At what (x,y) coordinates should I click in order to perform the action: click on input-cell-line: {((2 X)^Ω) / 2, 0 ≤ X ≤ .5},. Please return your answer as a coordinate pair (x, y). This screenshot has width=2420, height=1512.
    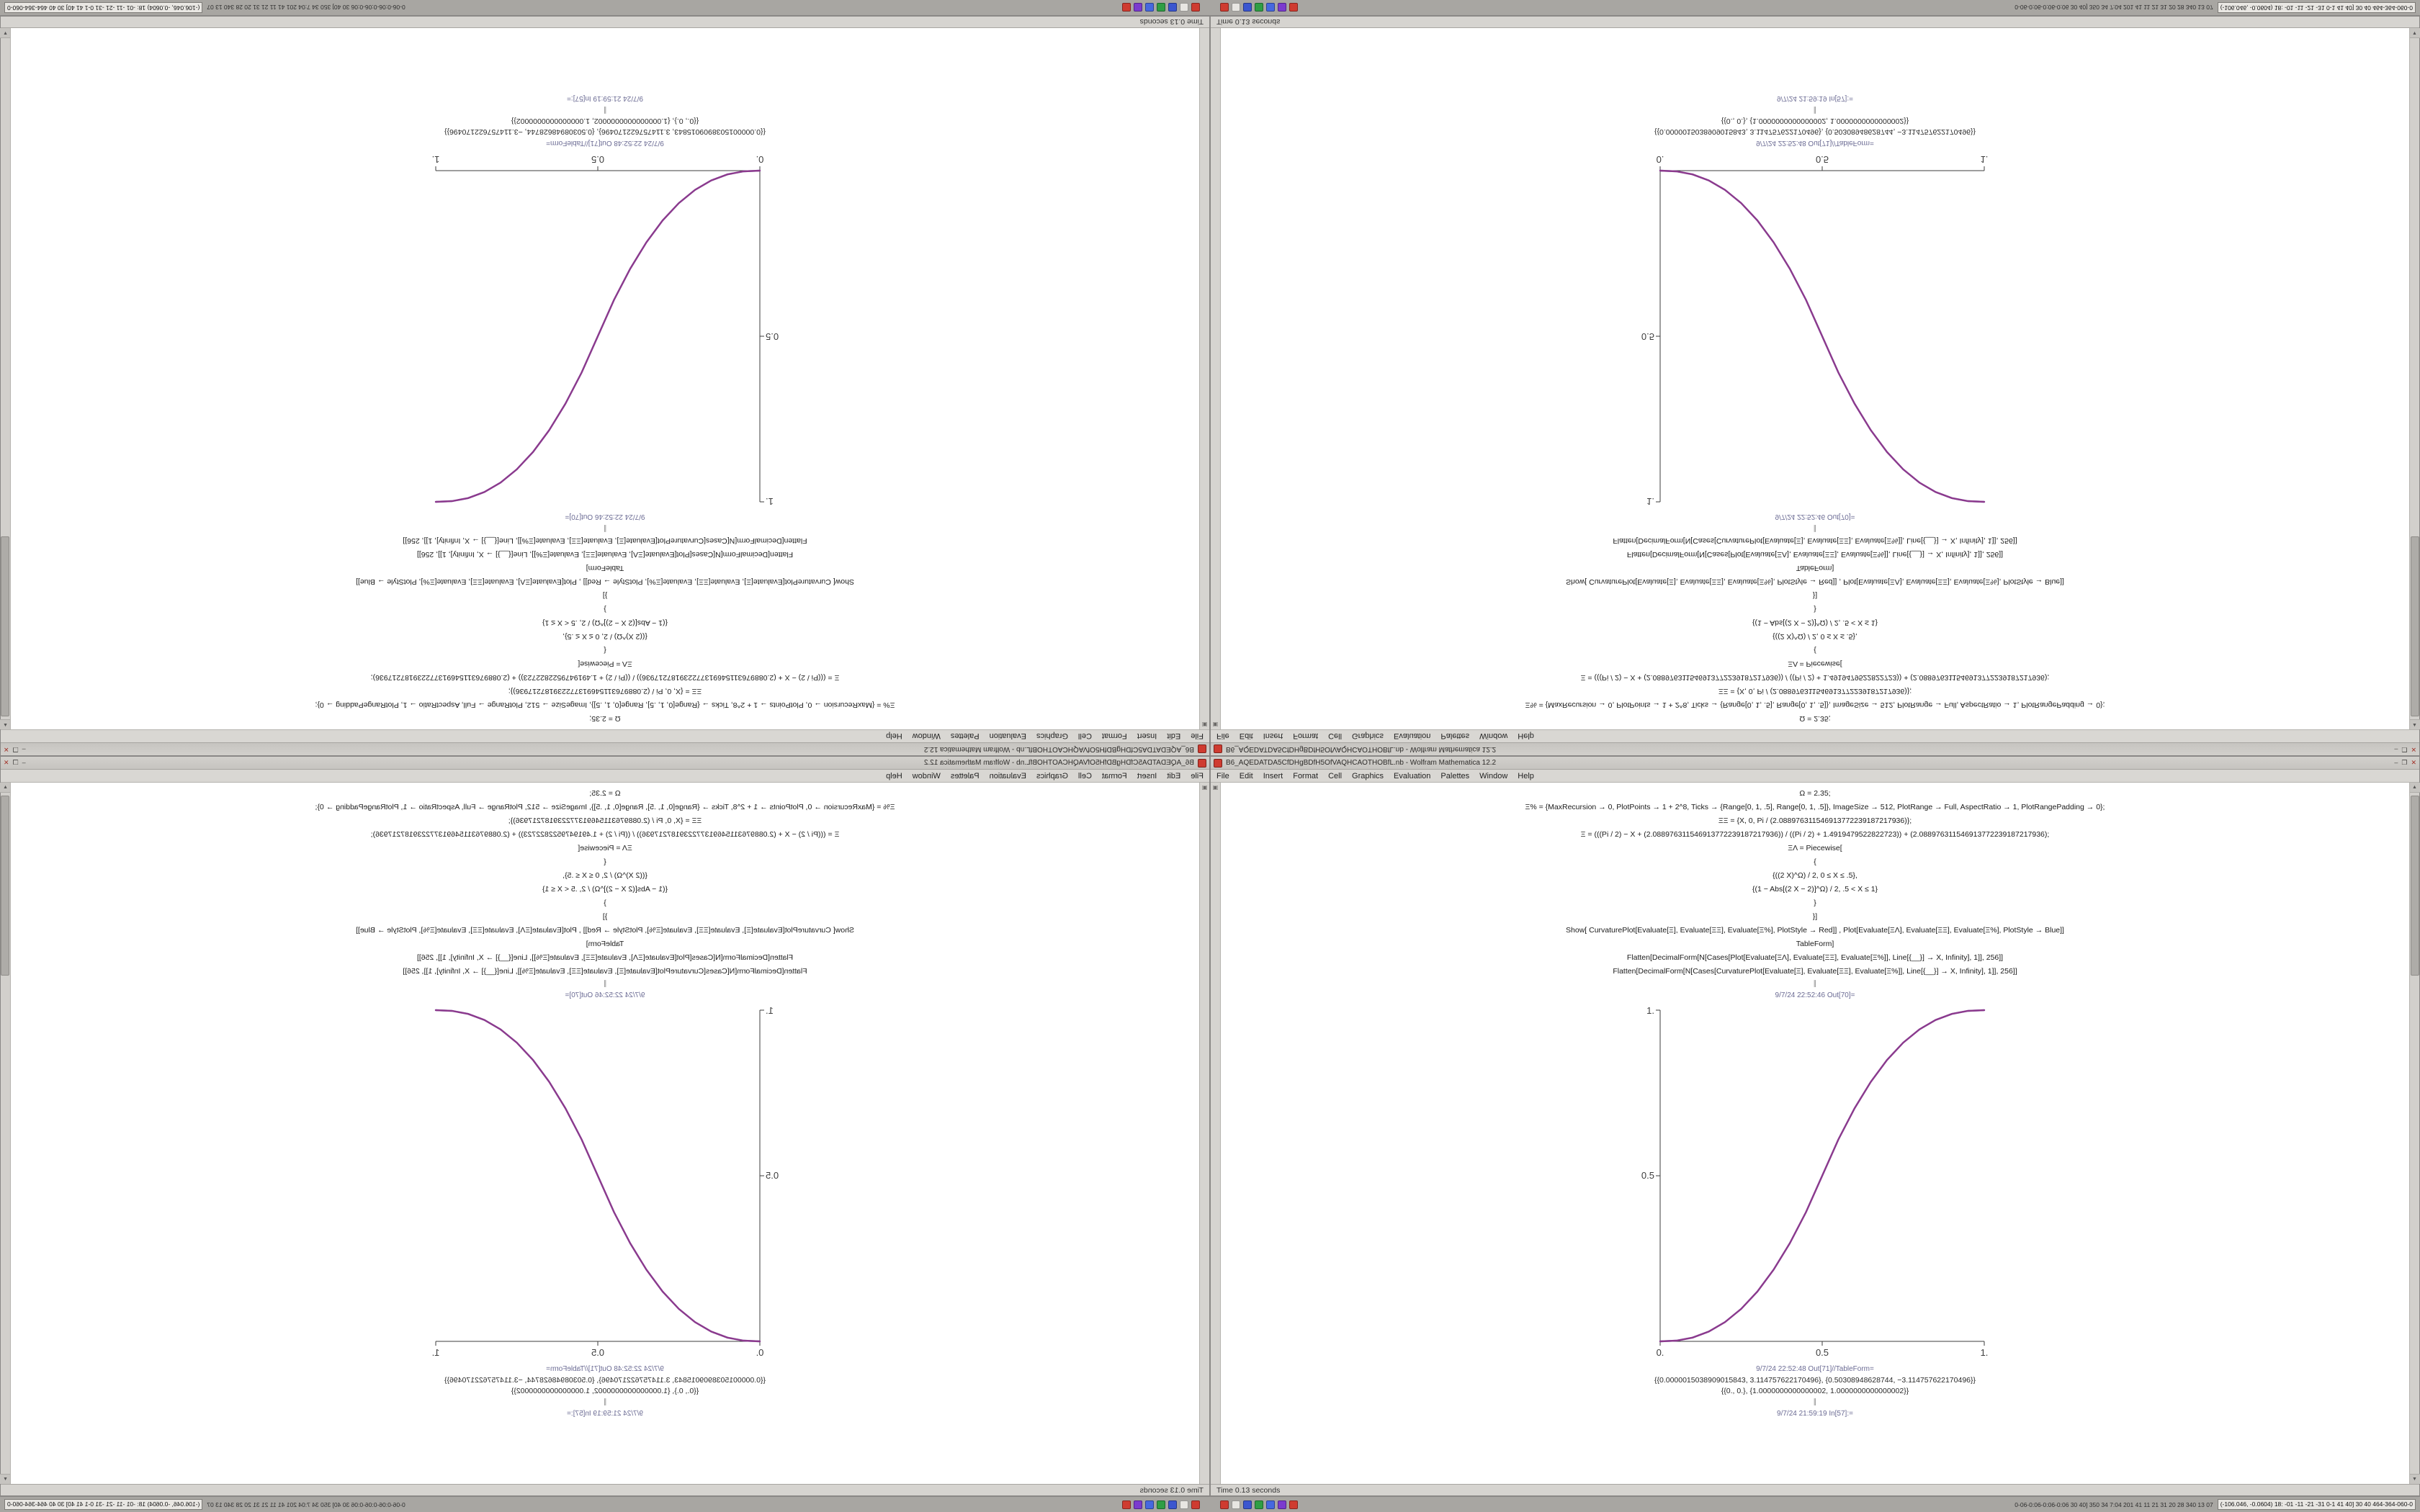
    Looking at the image, I should click on (1815, 875).